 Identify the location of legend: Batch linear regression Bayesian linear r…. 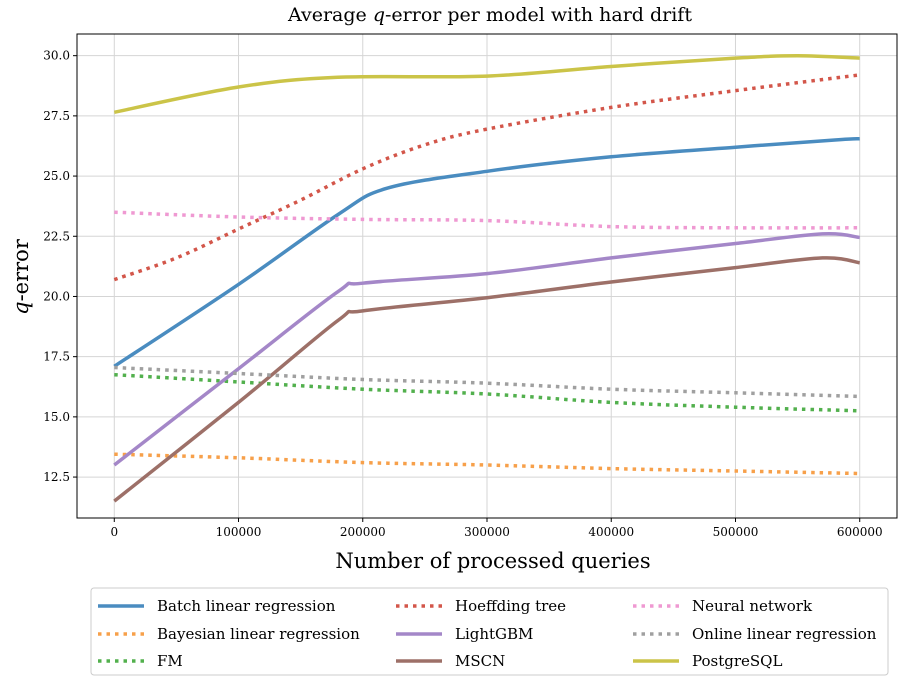
(489, 631).